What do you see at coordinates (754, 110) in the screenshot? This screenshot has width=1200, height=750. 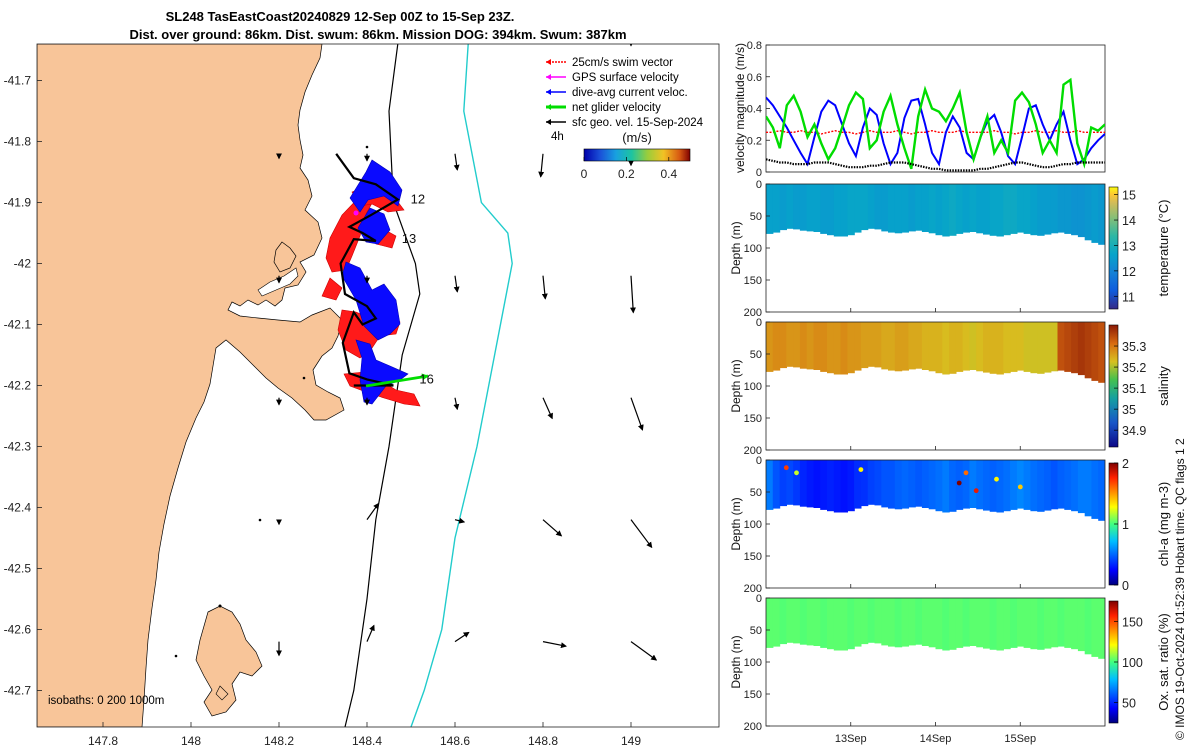 I see `velocity-y-tick-label: 0.4` at bounding box center [754, 110].